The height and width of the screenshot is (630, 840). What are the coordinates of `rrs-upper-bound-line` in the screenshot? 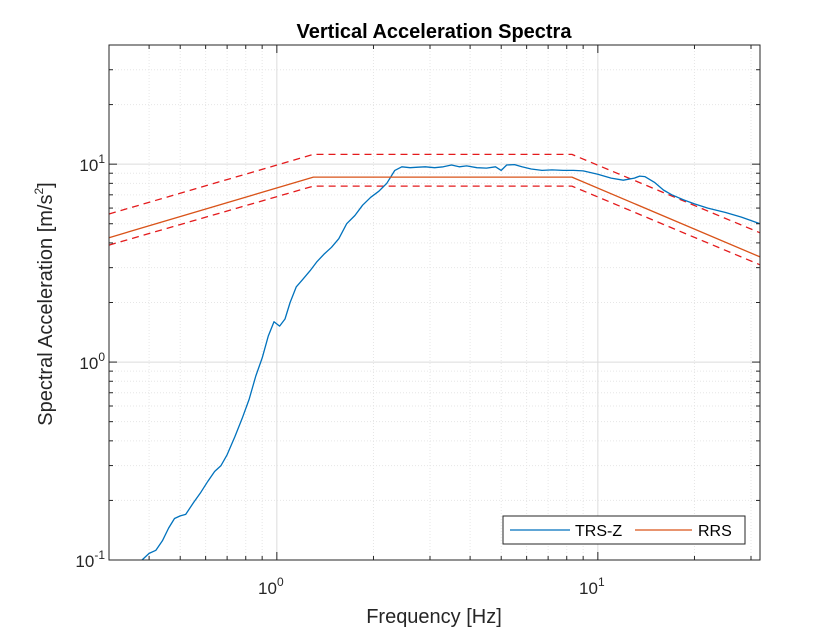 It's located at (434, 193).